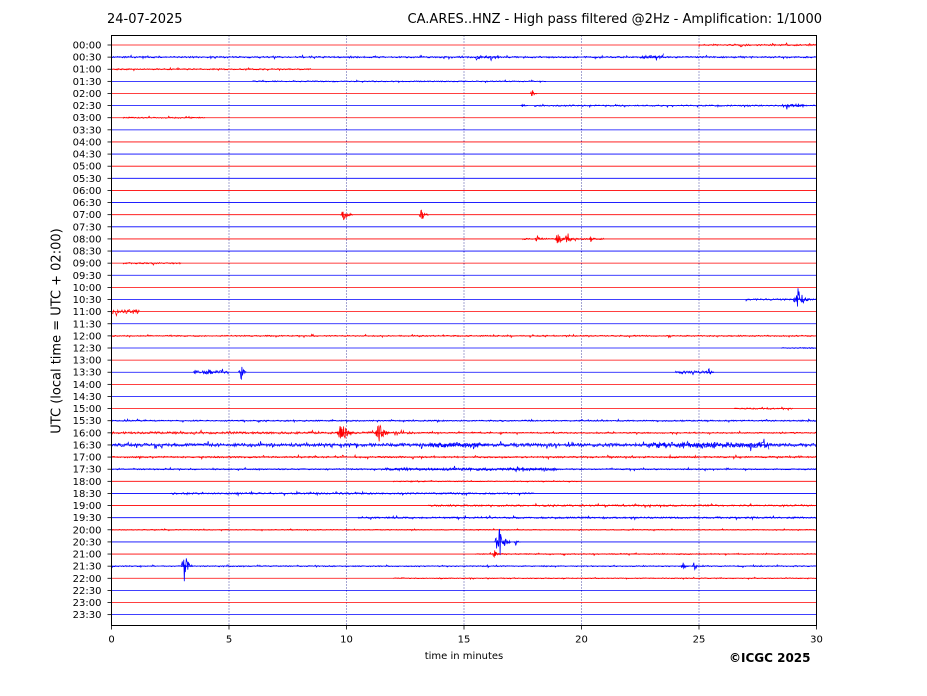  Describe the element at coordinates (87, 203) in the screenshot. I see `y-tick-label: 06:30` at that location.